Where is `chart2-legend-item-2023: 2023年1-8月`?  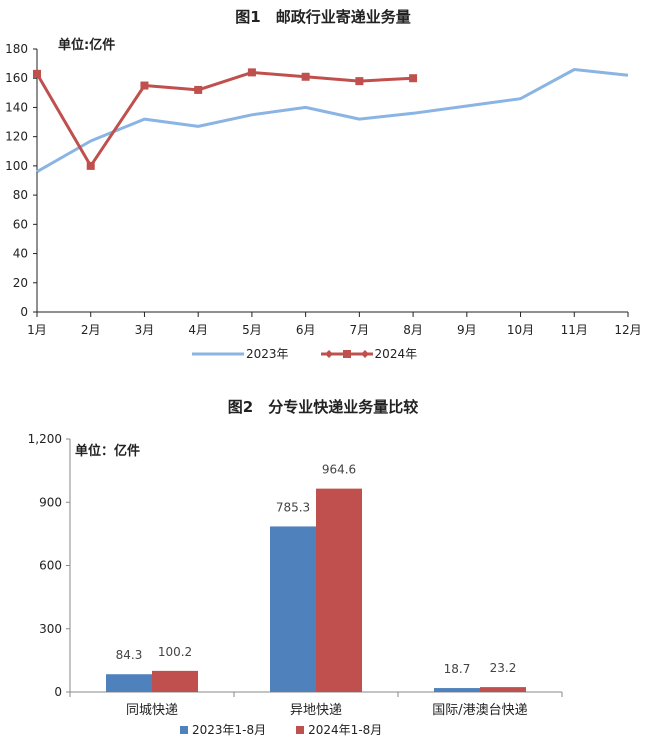
chart2-legend-item-2023: 2023年1-8月 is located at coordinates (223, 729).